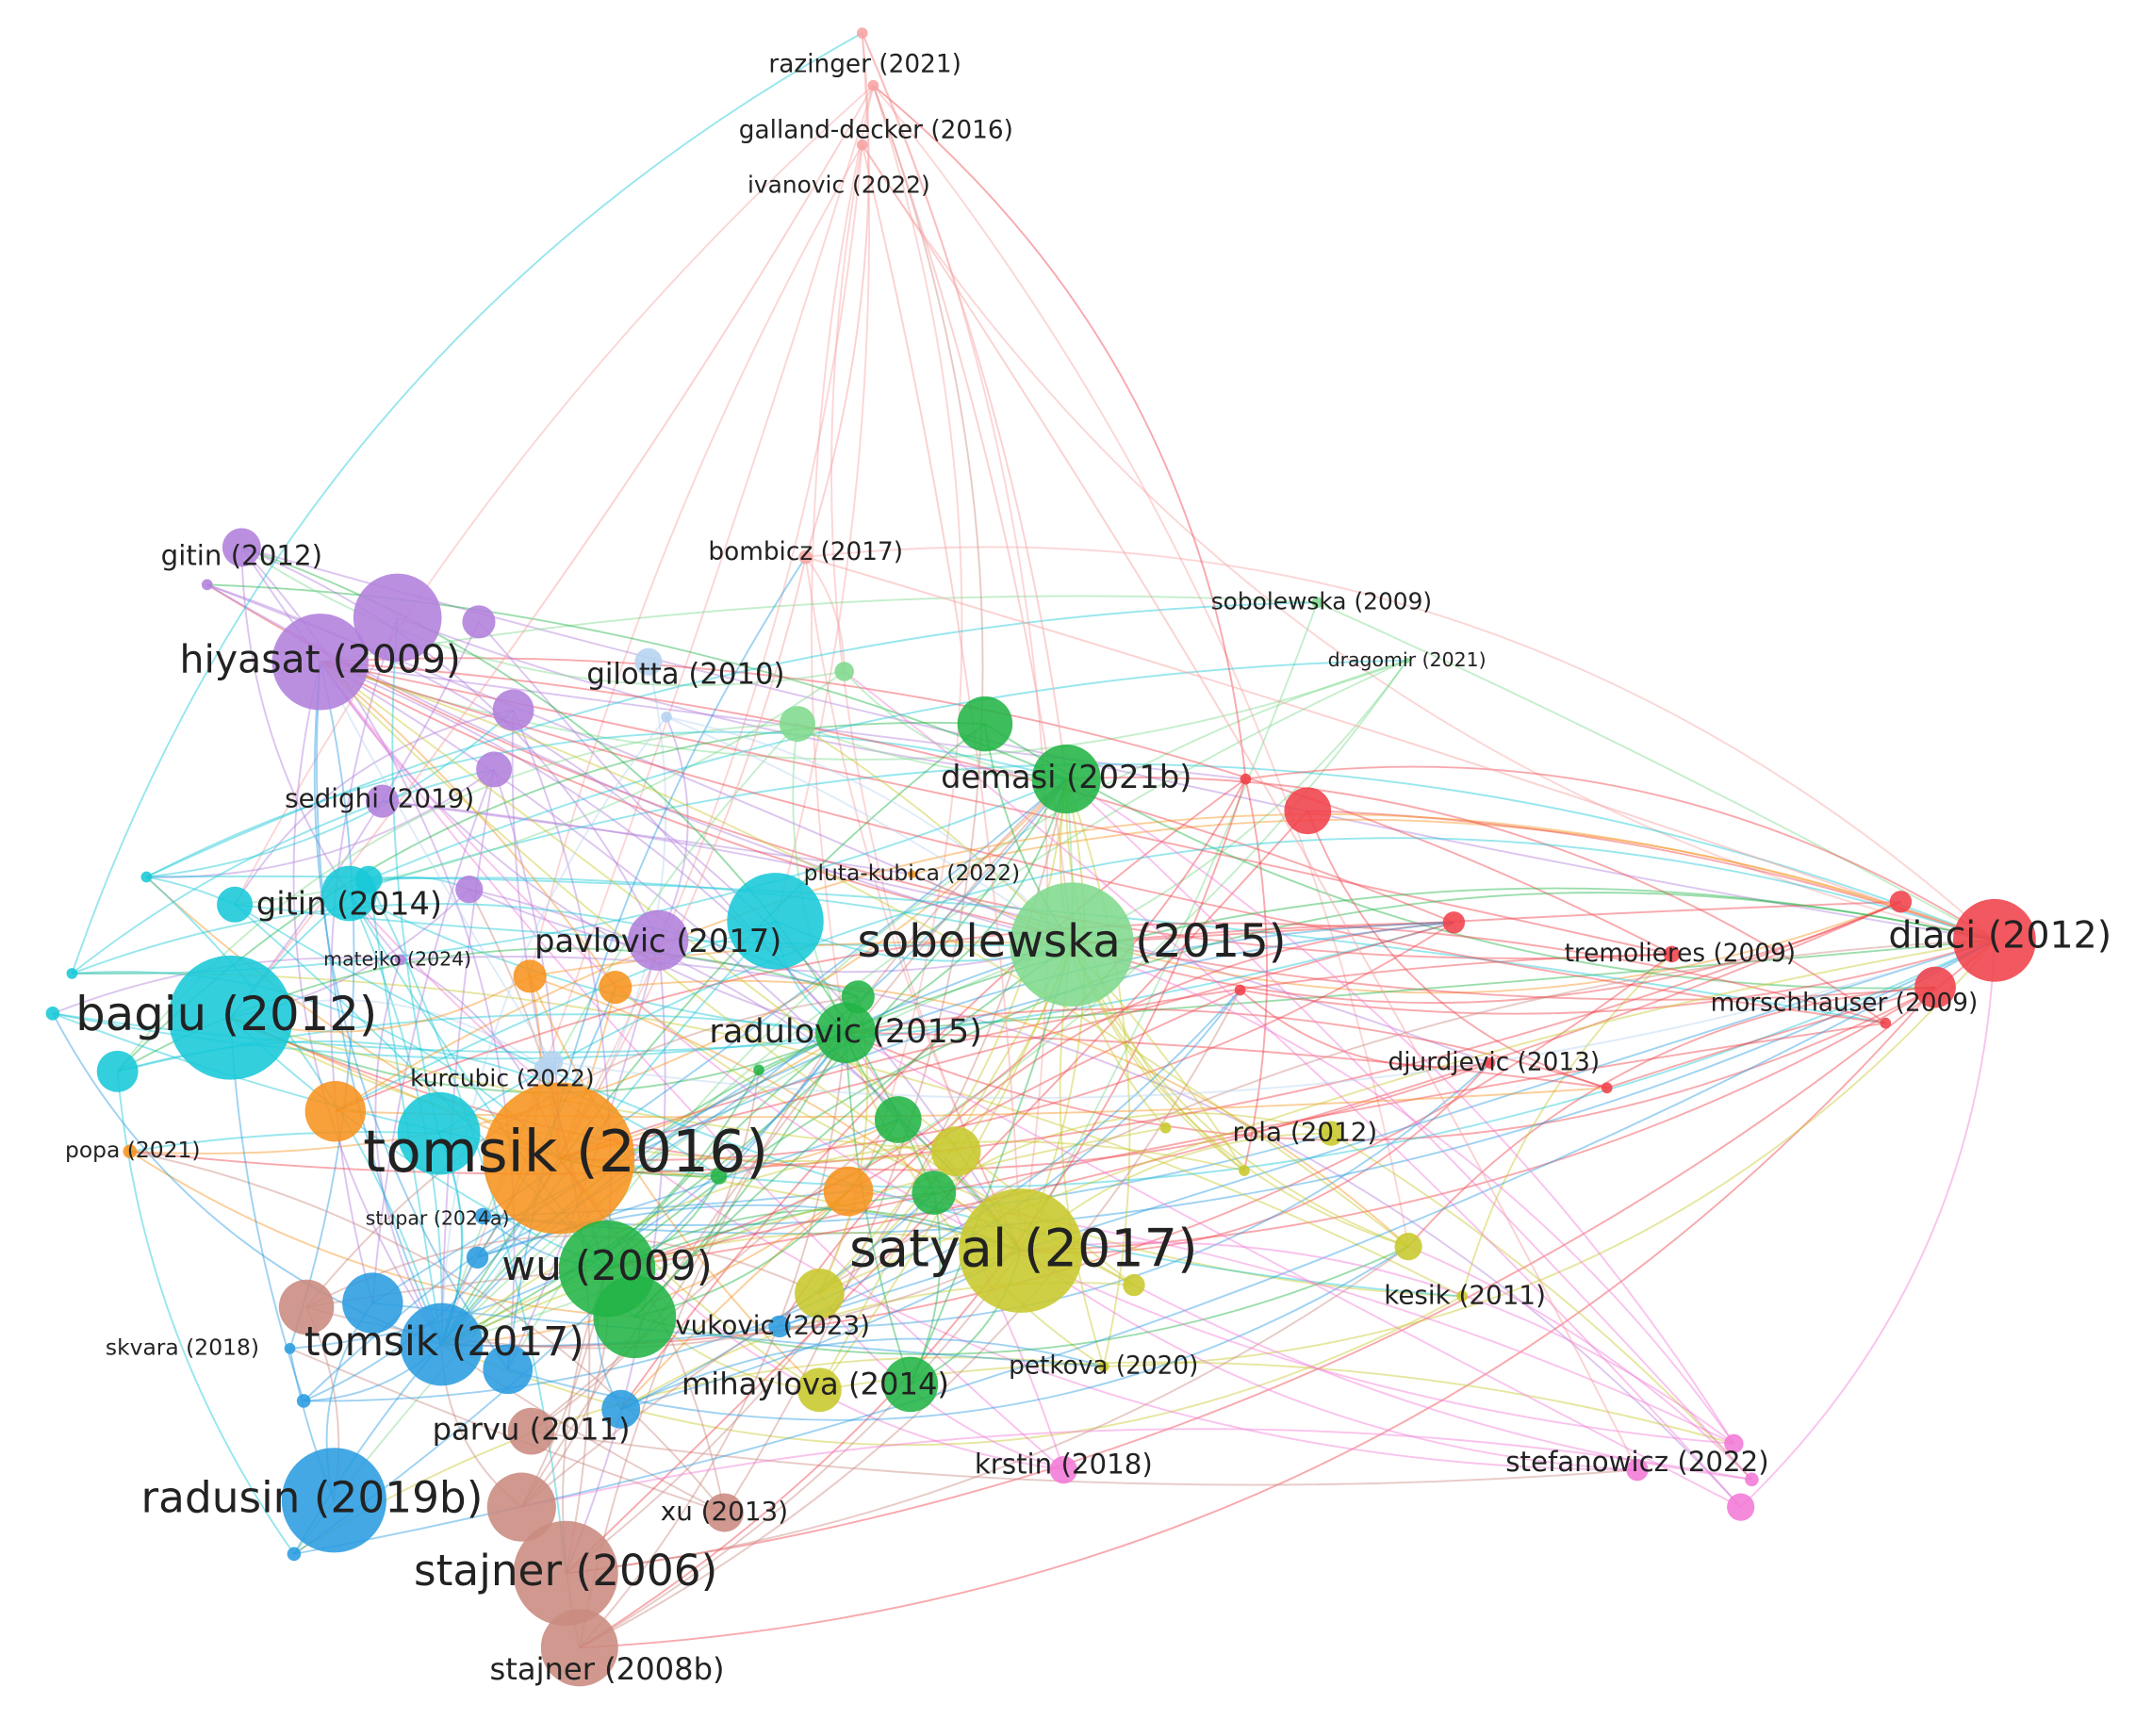 This screenshot has height=1736, width=2152. I want to click on node-label: popa (2021), so click(133, 1150).